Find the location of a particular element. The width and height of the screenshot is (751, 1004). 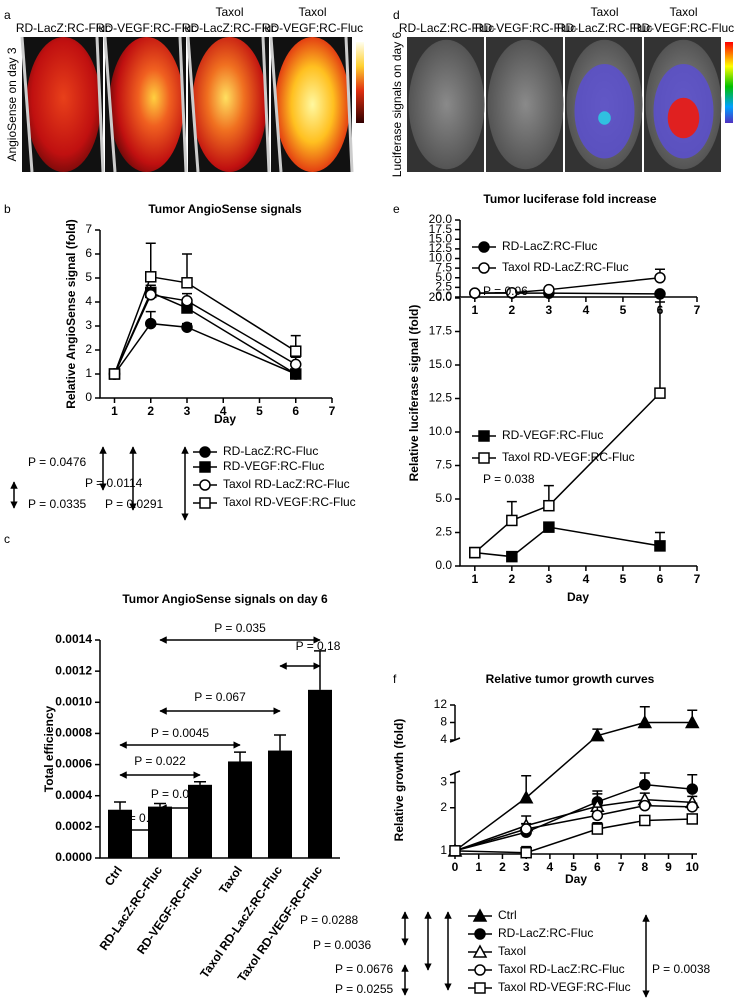

y-tick-label: 1 is located at coordinates (88, 373).